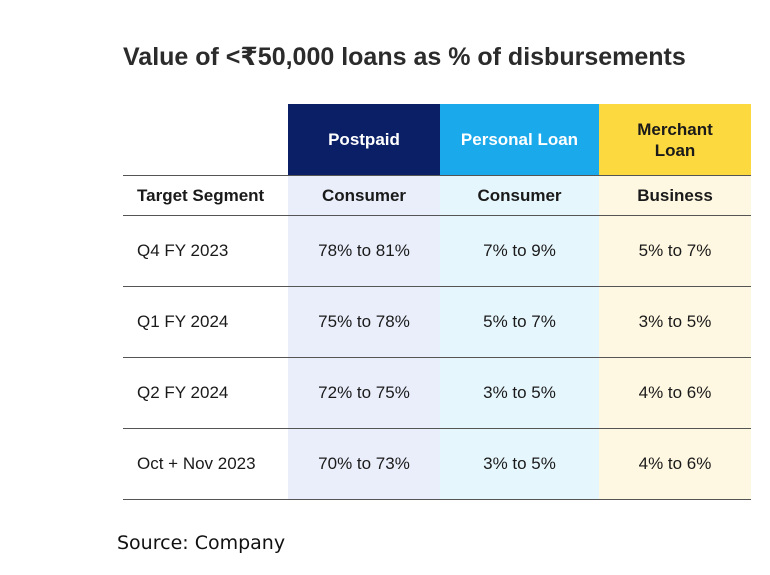 The height and width of the screenshot is (575, 770). Describe the element at coordinates (364, 195) in the screenshot. I see `segment-postpaid: Consumer` at that location.